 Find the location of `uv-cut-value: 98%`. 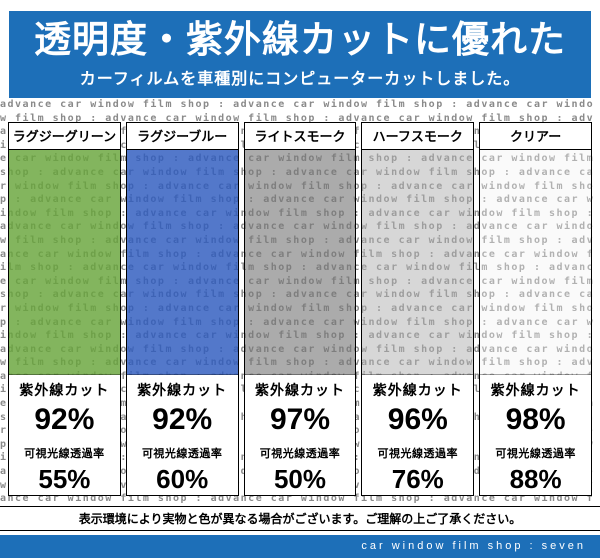

uv-cut-value: 98% is located at coordinates (535, 419).